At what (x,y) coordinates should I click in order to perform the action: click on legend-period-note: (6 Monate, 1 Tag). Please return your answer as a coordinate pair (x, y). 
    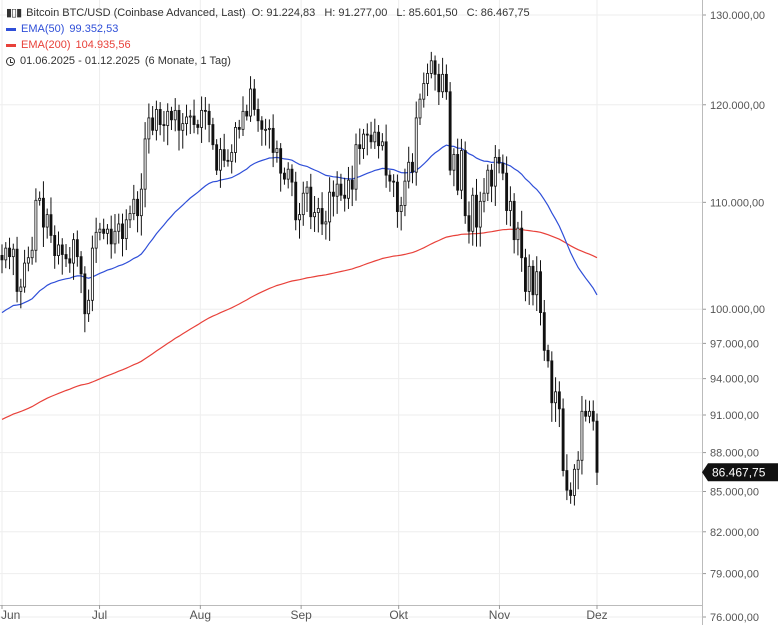
    Looking at the image, I should click on (187, 61).